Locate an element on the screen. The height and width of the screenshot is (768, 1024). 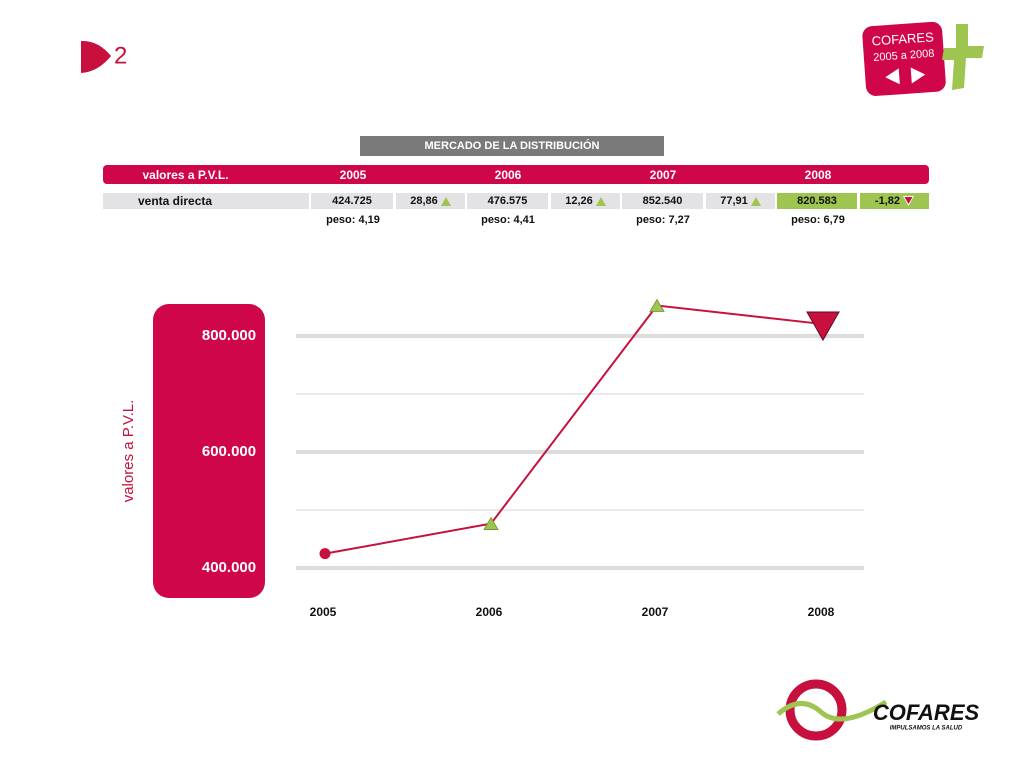
row-label-text: venta directa is located at coordinates (175, 201).